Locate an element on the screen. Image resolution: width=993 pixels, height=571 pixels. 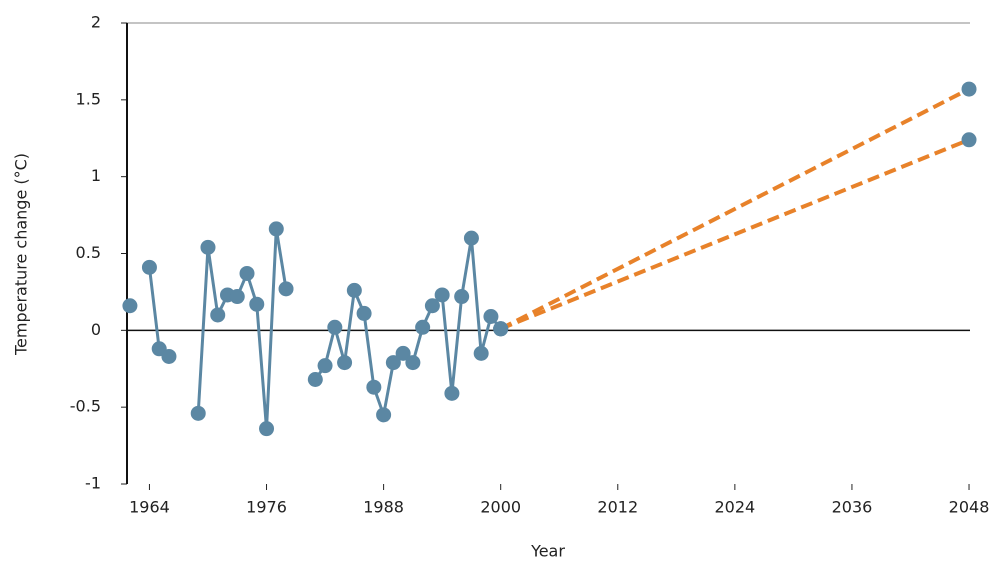
y-tick-label: 1 is located at coordinates (96, 175).